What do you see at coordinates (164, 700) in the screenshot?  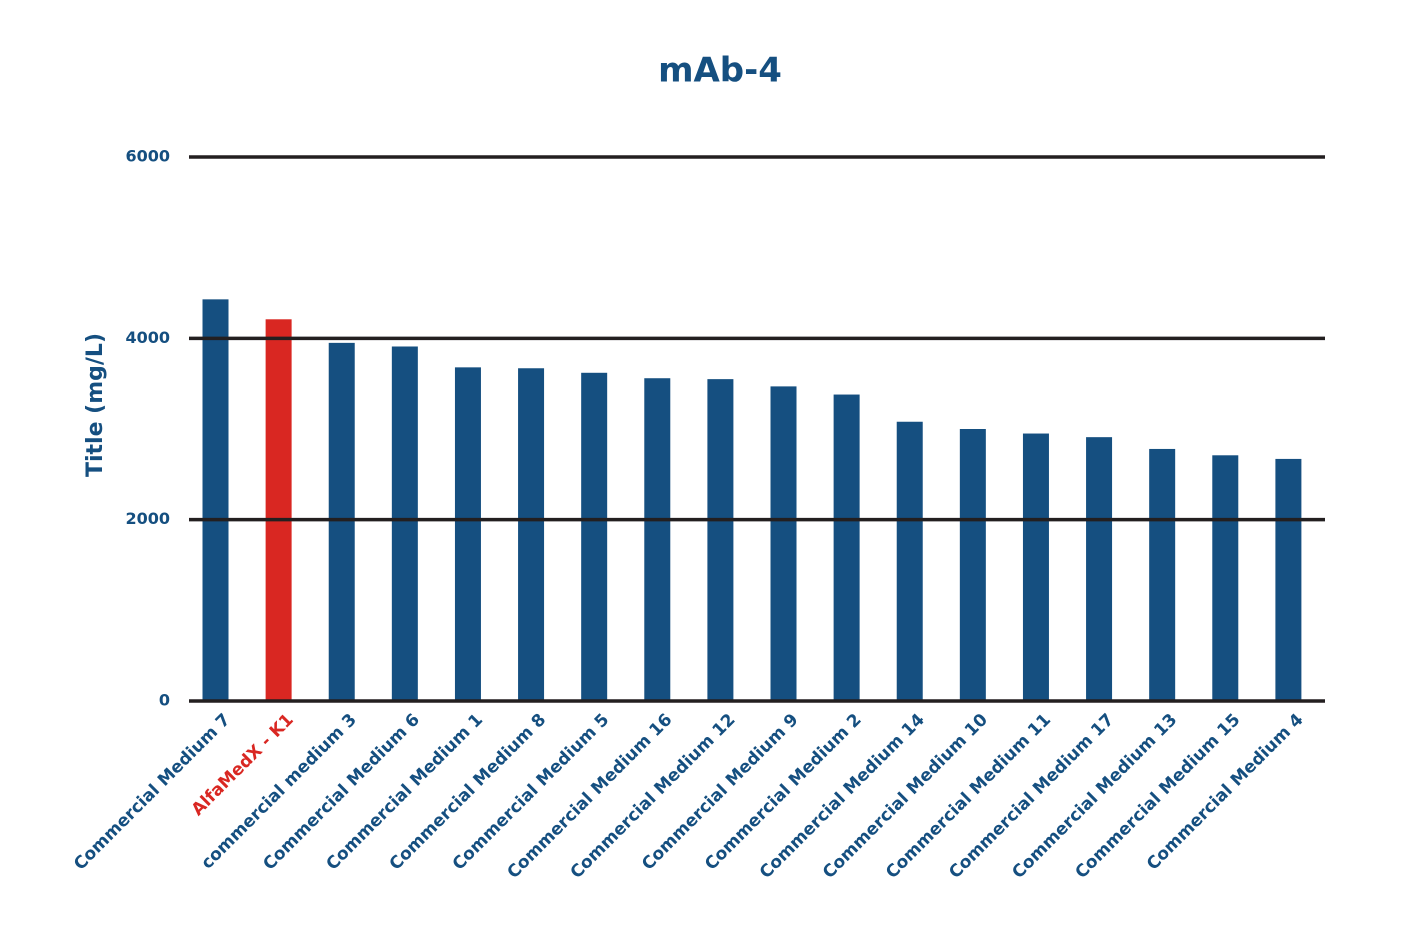 I see `y-tick-label: 0` at bounding box center [164, 700].